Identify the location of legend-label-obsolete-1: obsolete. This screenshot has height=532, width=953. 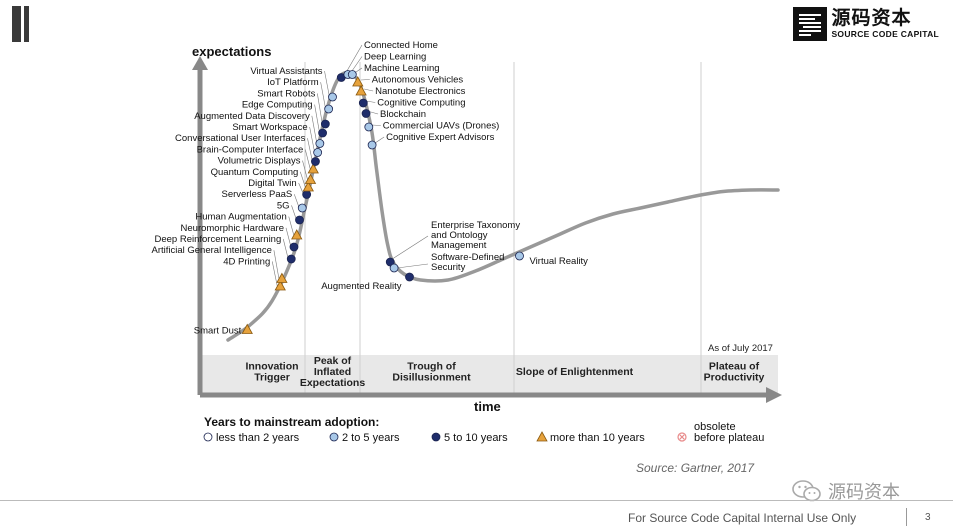
(715, 427).